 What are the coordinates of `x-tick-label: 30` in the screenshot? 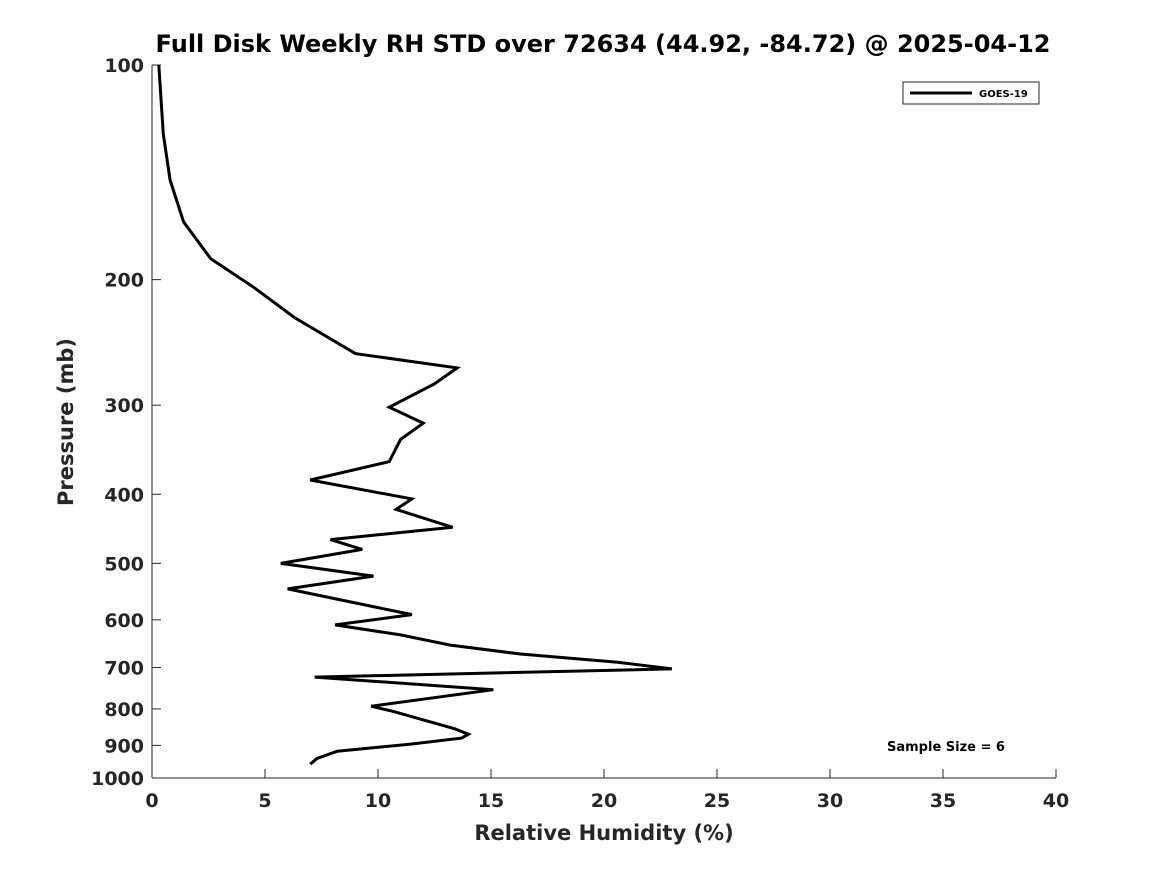 It's located at (830, 801).